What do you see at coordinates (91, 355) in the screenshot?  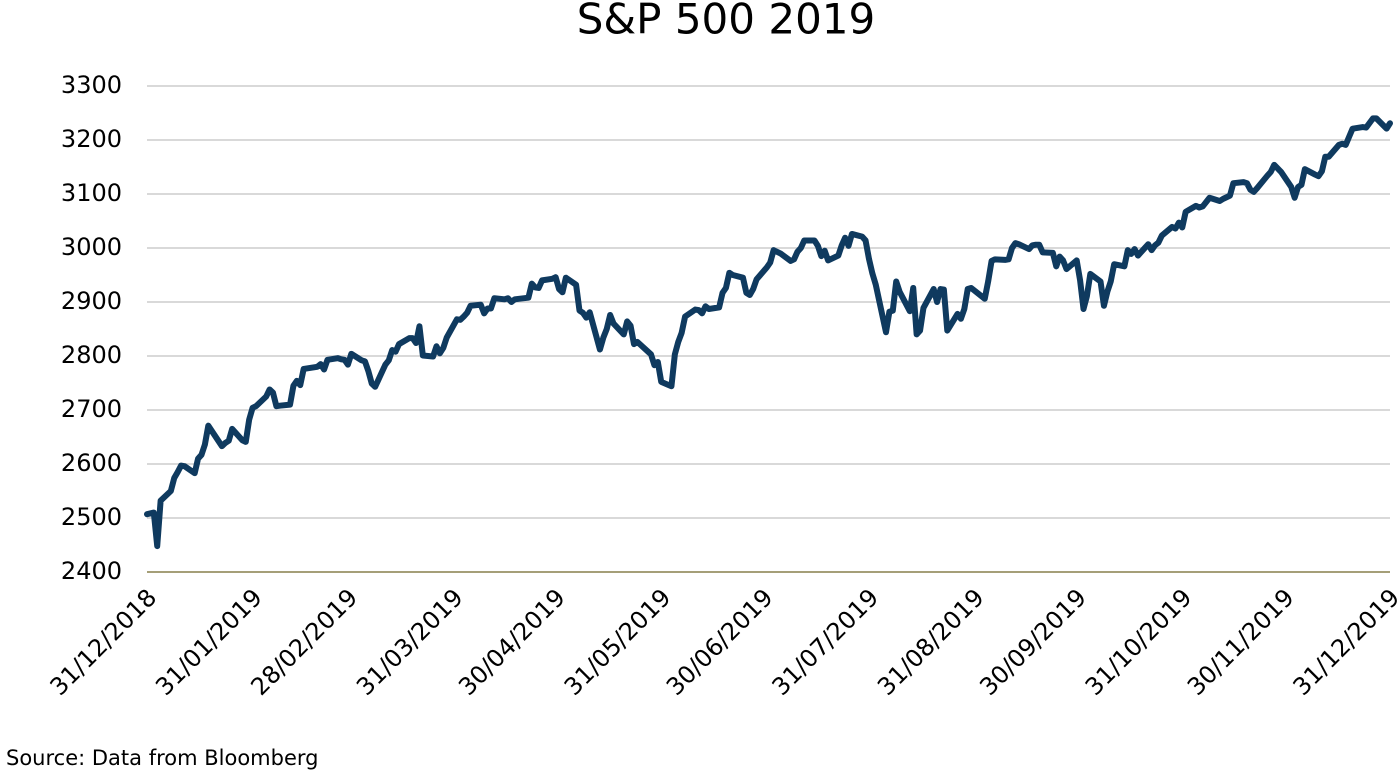 I see `y-tick-label: 2800` at bounding box center [91, 355].